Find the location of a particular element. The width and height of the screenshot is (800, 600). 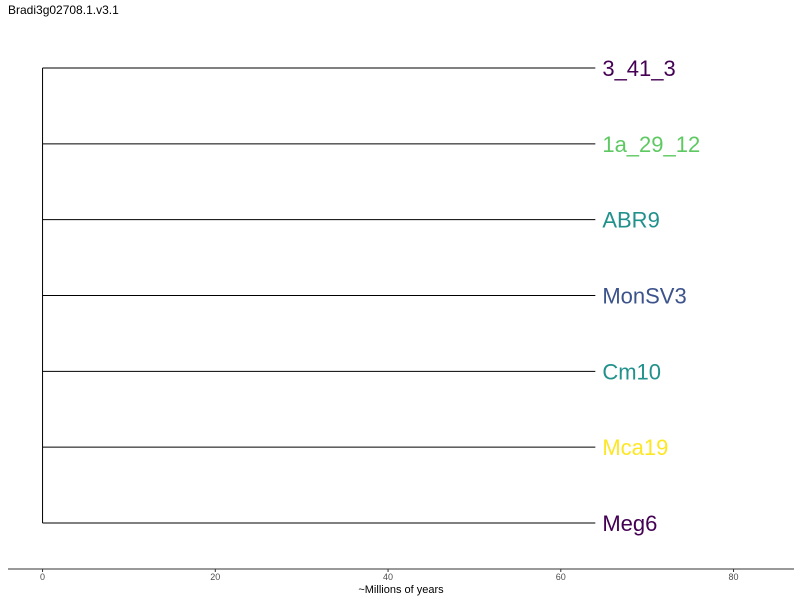

x-tick-label: 80 is located at coordinates (734, 577).